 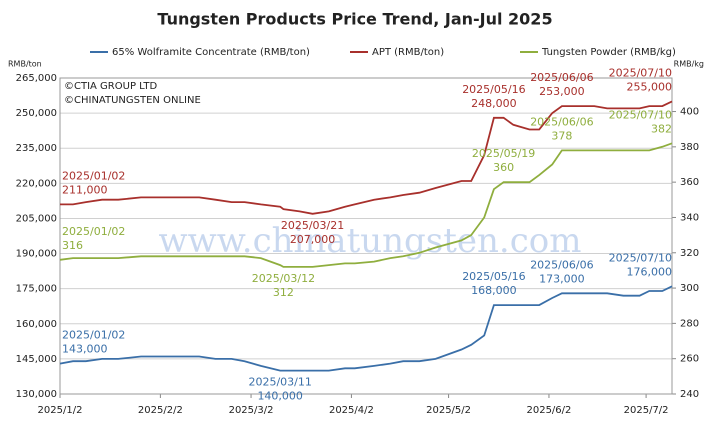 I want to click on y2-tick-label: 300, so click(x=689, y=288).